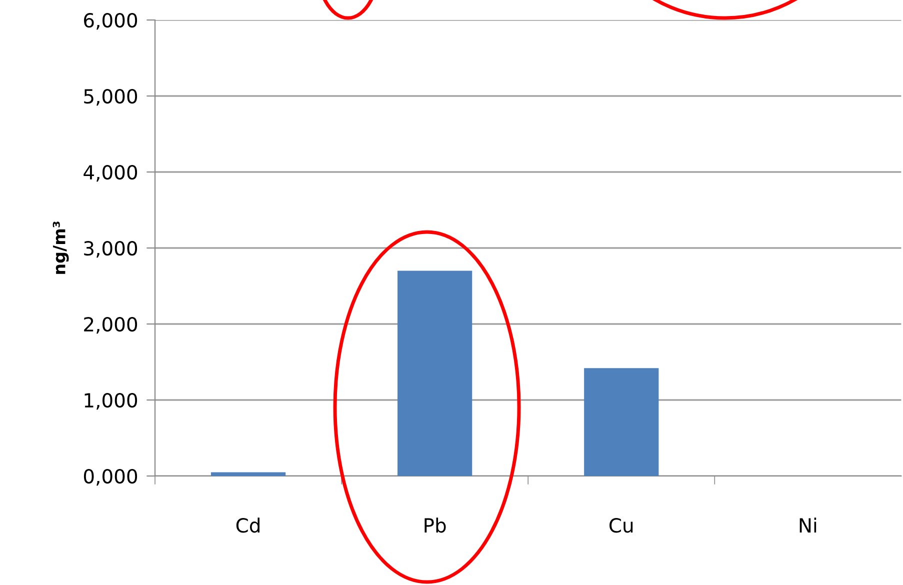  Describe the element at coordinates (111, 21) in the screenshot. I see `y-tick-label: 6,000` at that location.